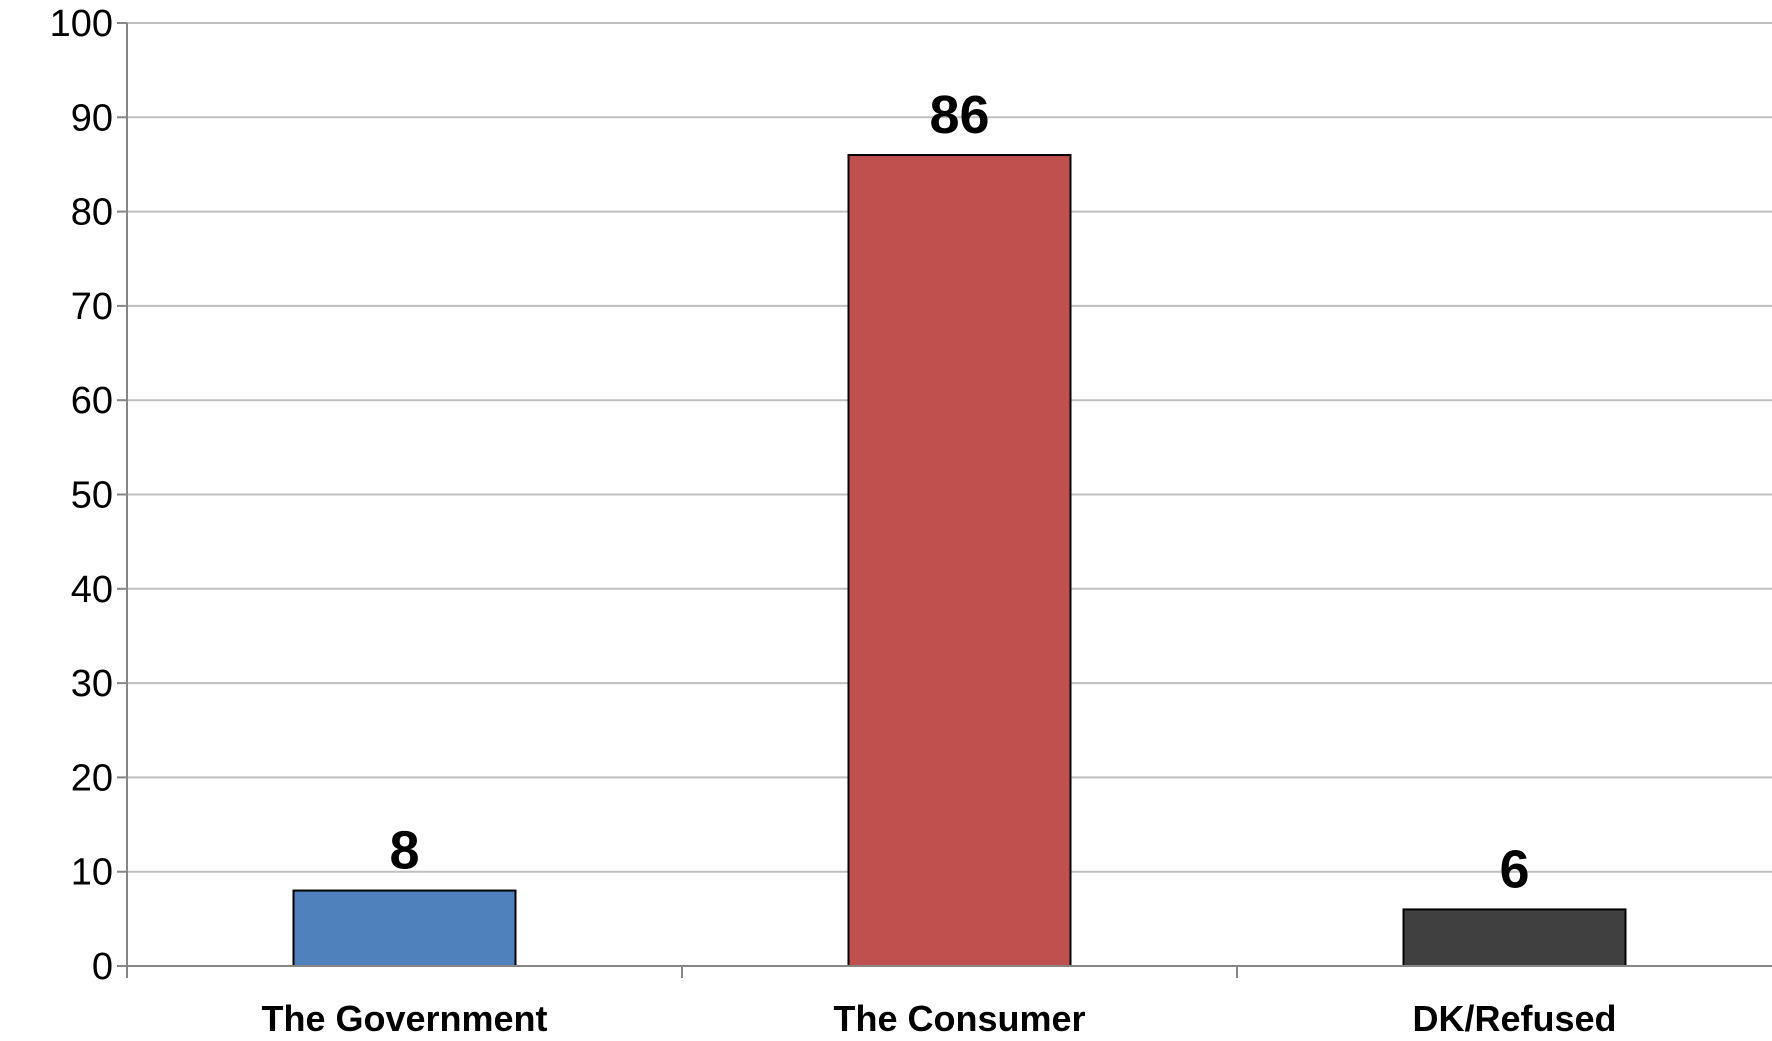 The image size is (1772, 1041). What do you see at coordinates (959, 115) in the screenshot?
I see `data-label: 86` at bounding box center [959, 115].